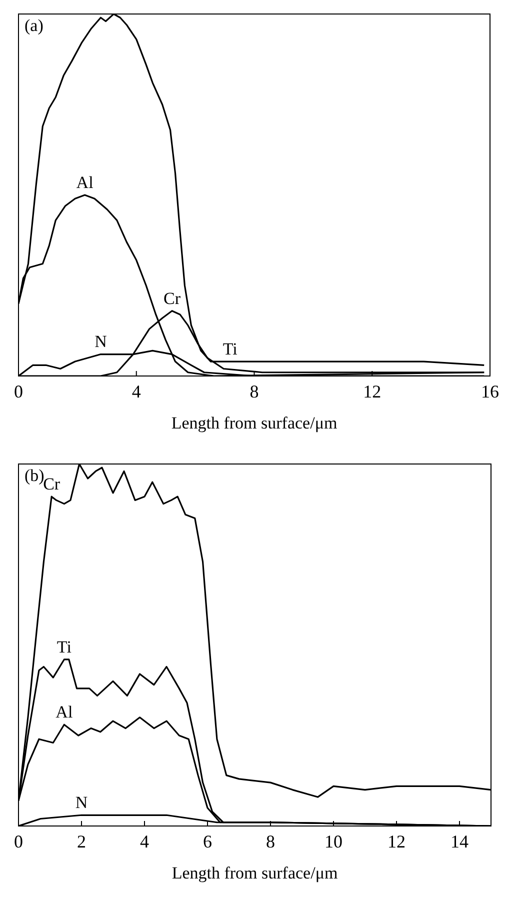 This screenshot has height=902, width=513. I want to click on x-tick-label: 6, so click(207, 842).